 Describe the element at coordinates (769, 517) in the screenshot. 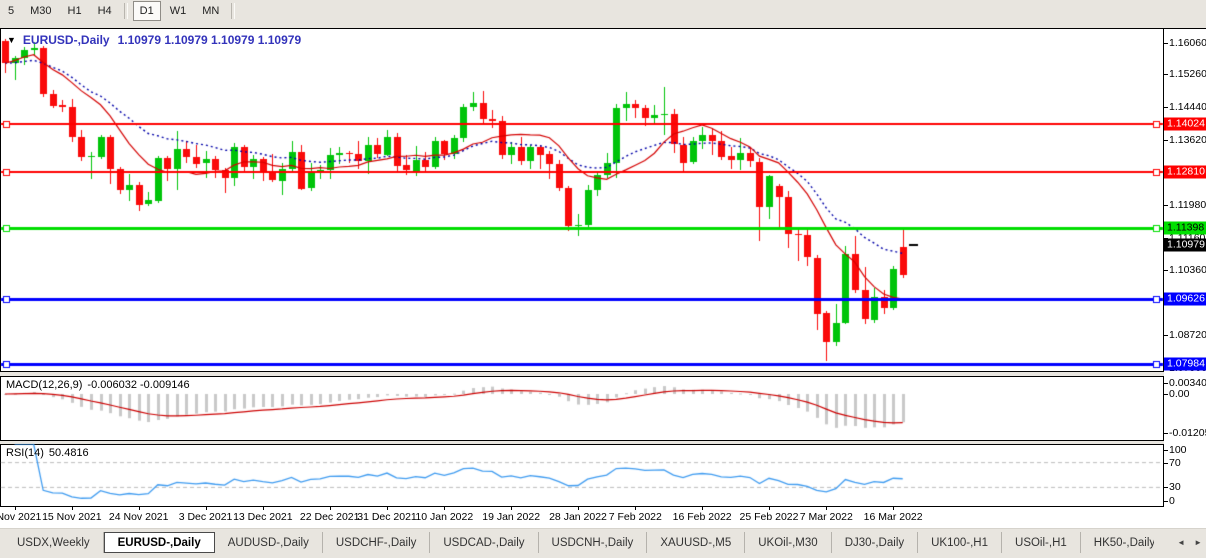

I see `date-axis-label: 25 Feb 2022` at that location.